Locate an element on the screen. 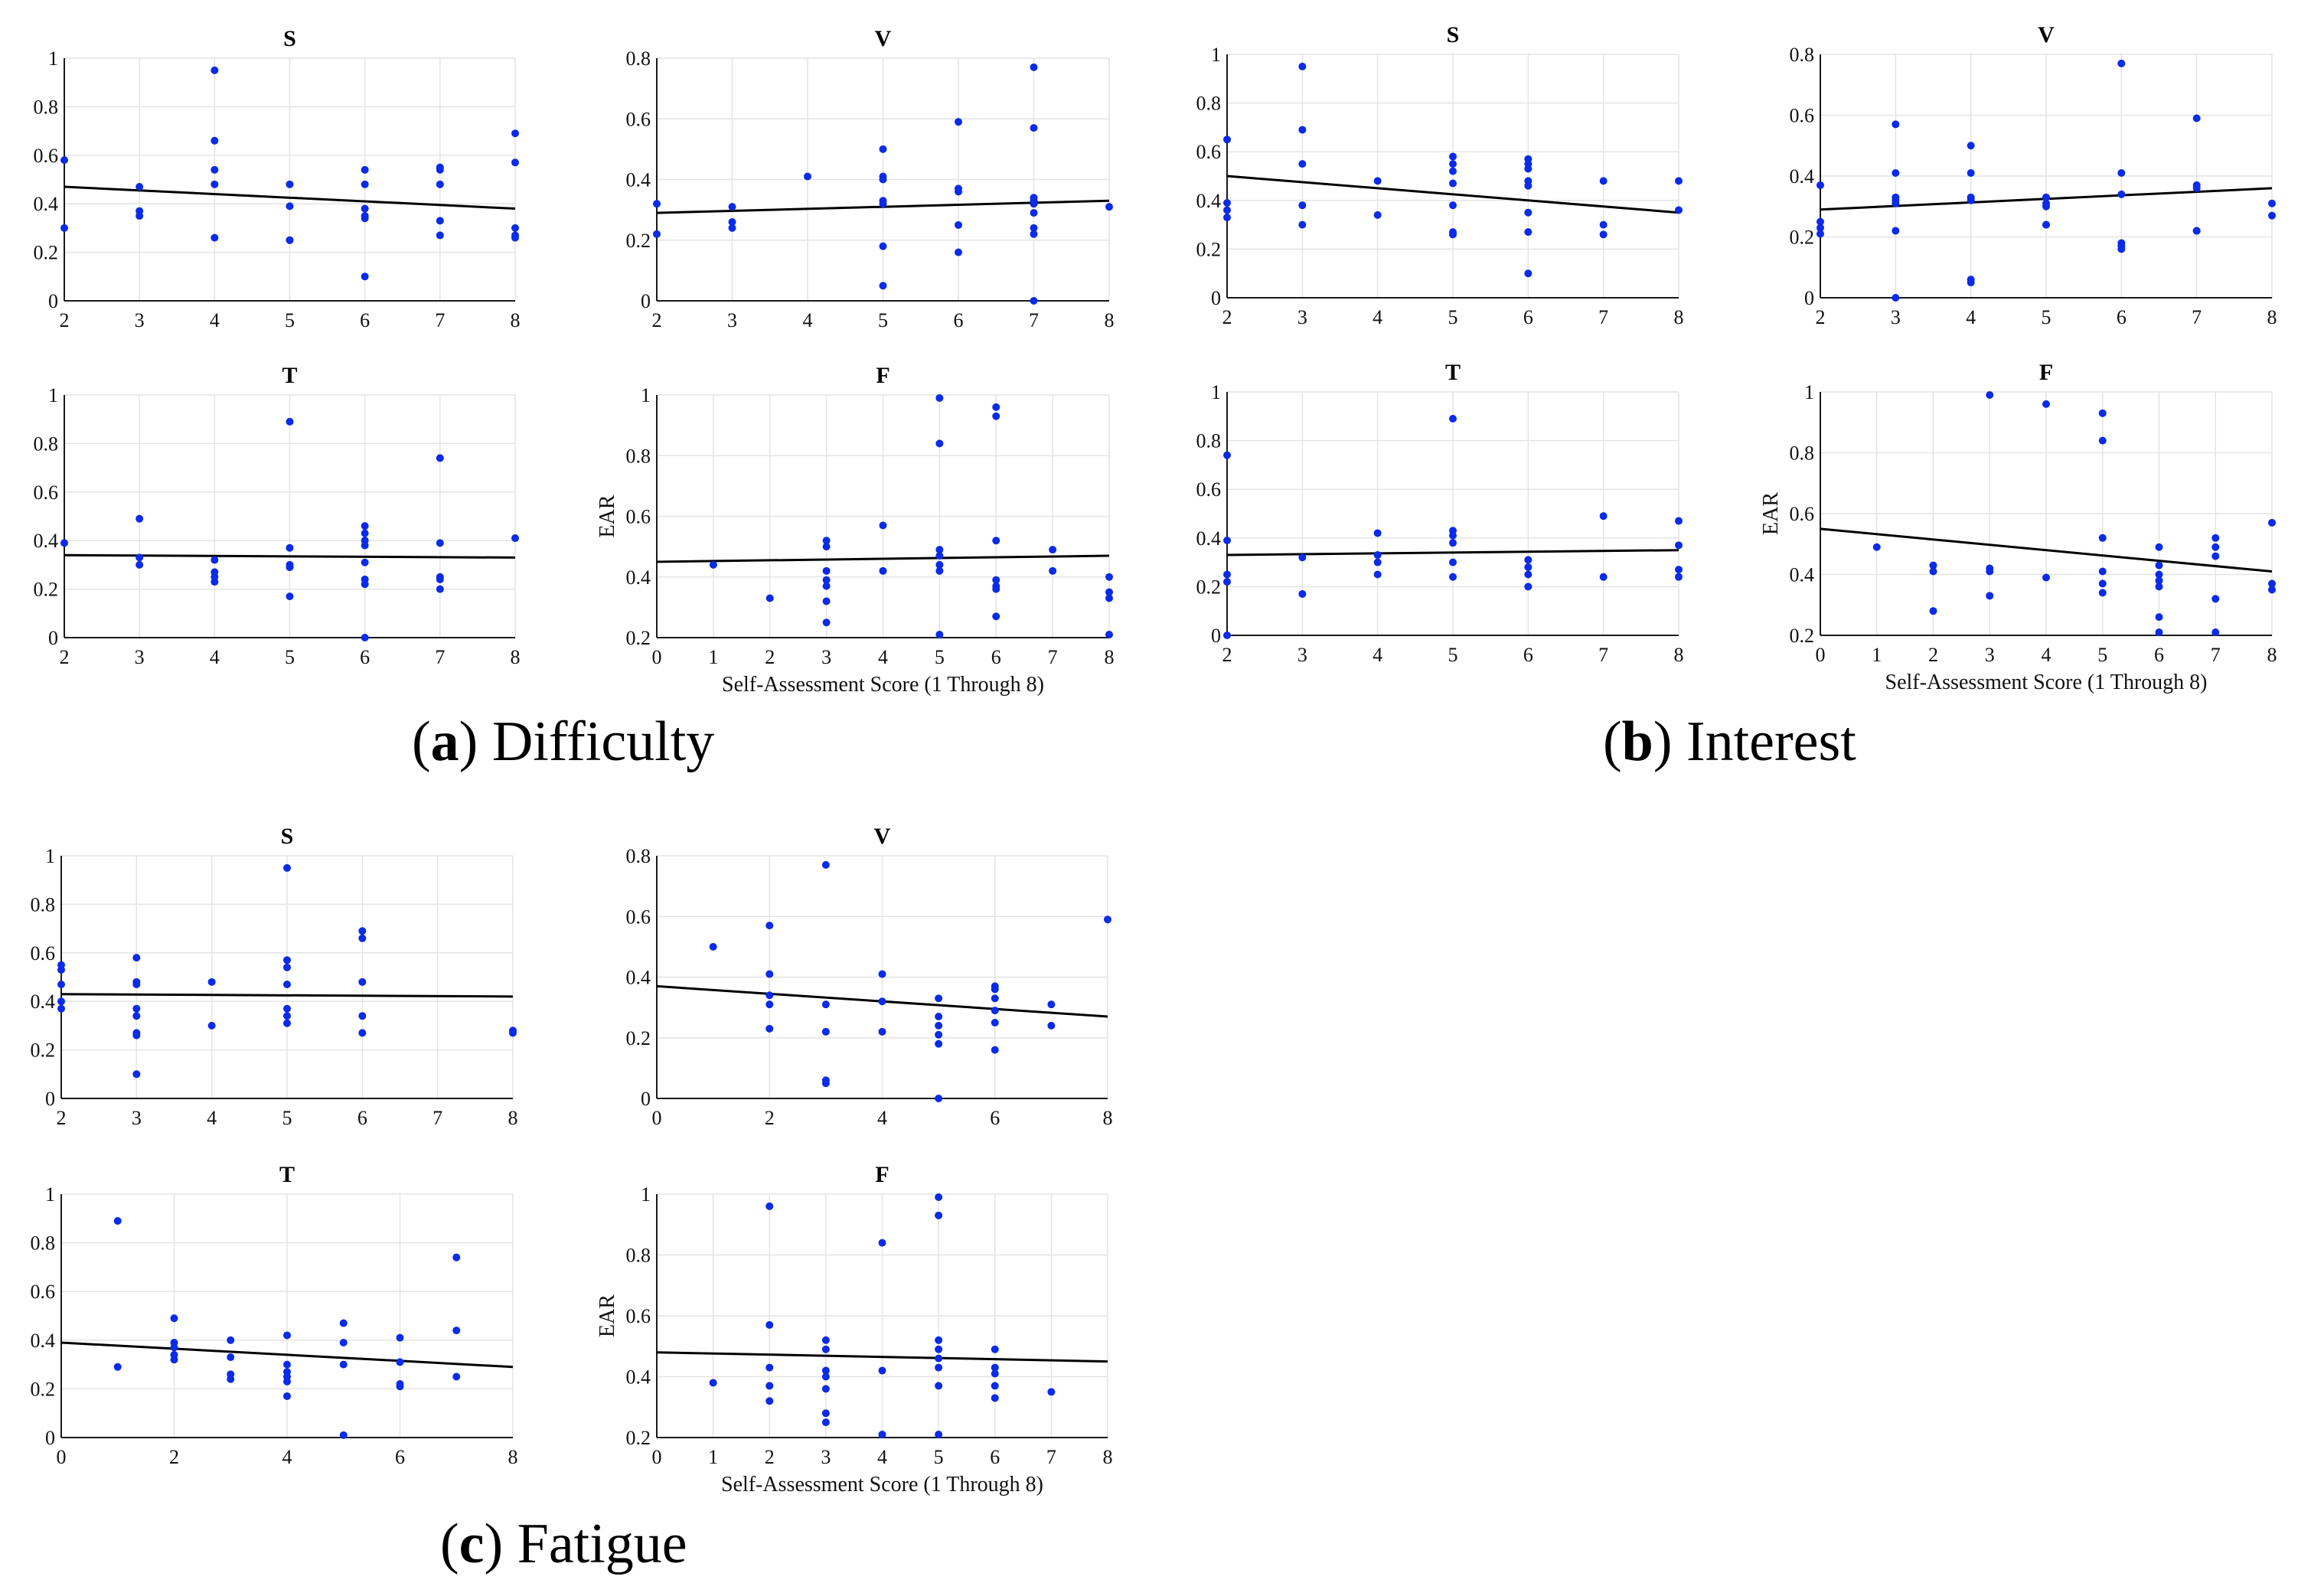 Image resolution: width=2311 pixels, height=1596 pixels. chart-title: F is located at coordinates (882, 375).